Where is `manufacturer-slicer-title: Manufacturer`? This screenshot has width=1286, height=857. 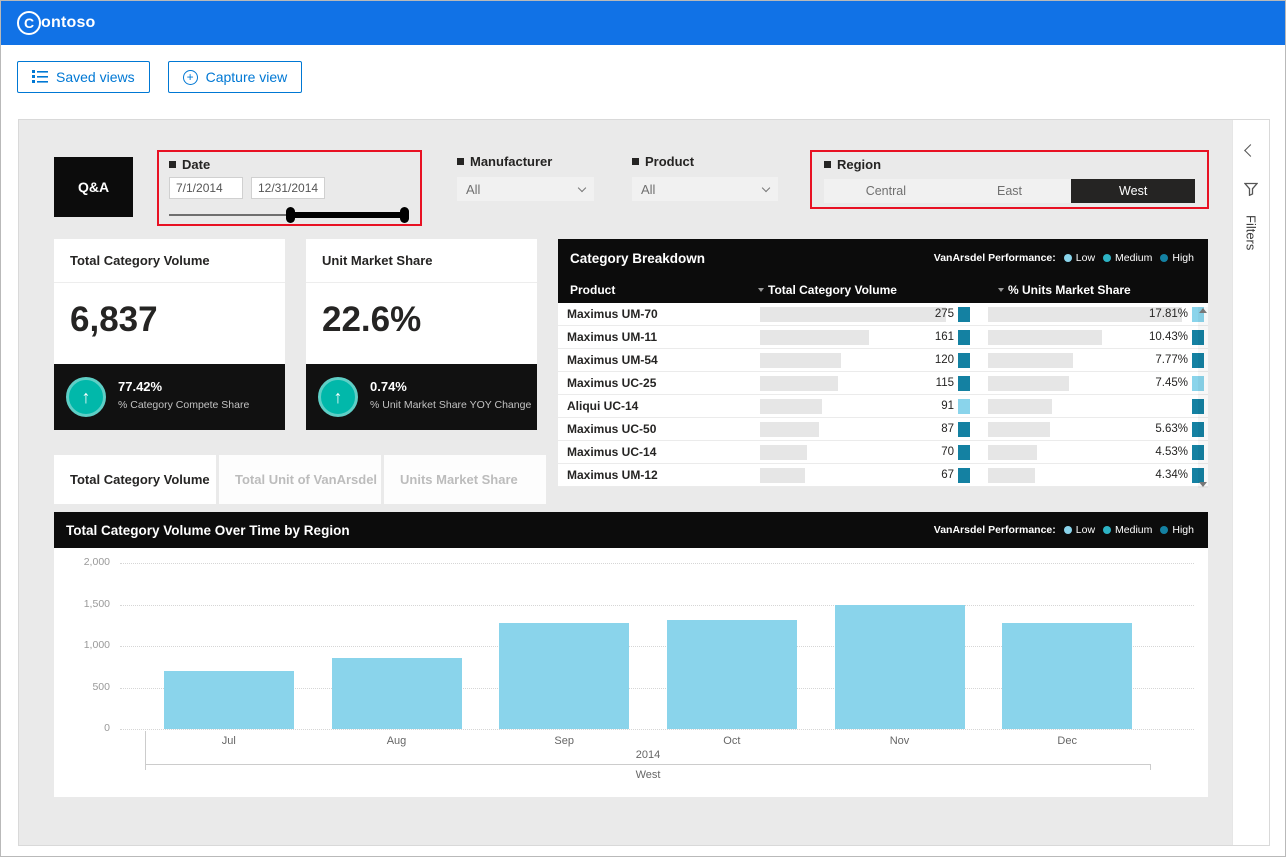
manufacturer-slicer-title: Manufacturer is located at coordinates (532, 161).